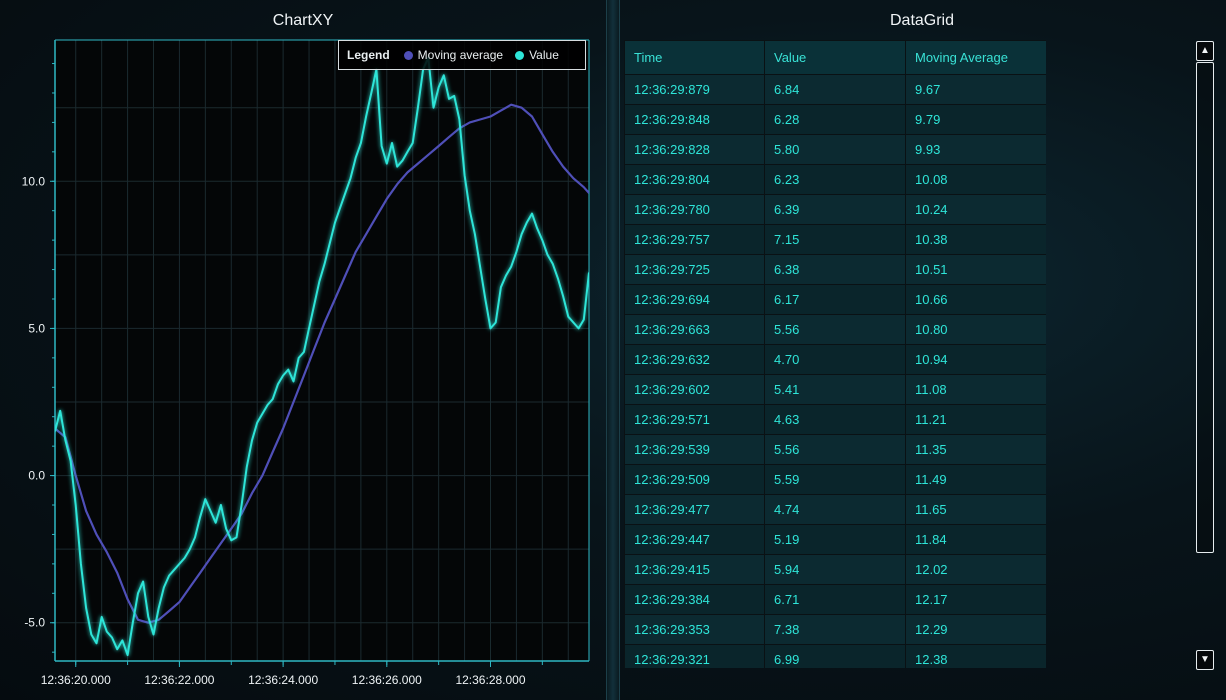 The image size is (1226, 700). I want to click on cell-value: 4.63, so click(835, 419).